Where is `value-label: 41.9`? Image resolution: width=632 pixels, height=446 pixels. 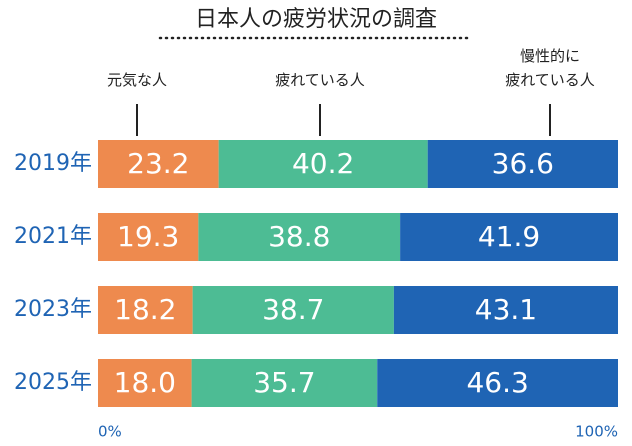
value-label: 41.9 is located at coordinates (509, 236).